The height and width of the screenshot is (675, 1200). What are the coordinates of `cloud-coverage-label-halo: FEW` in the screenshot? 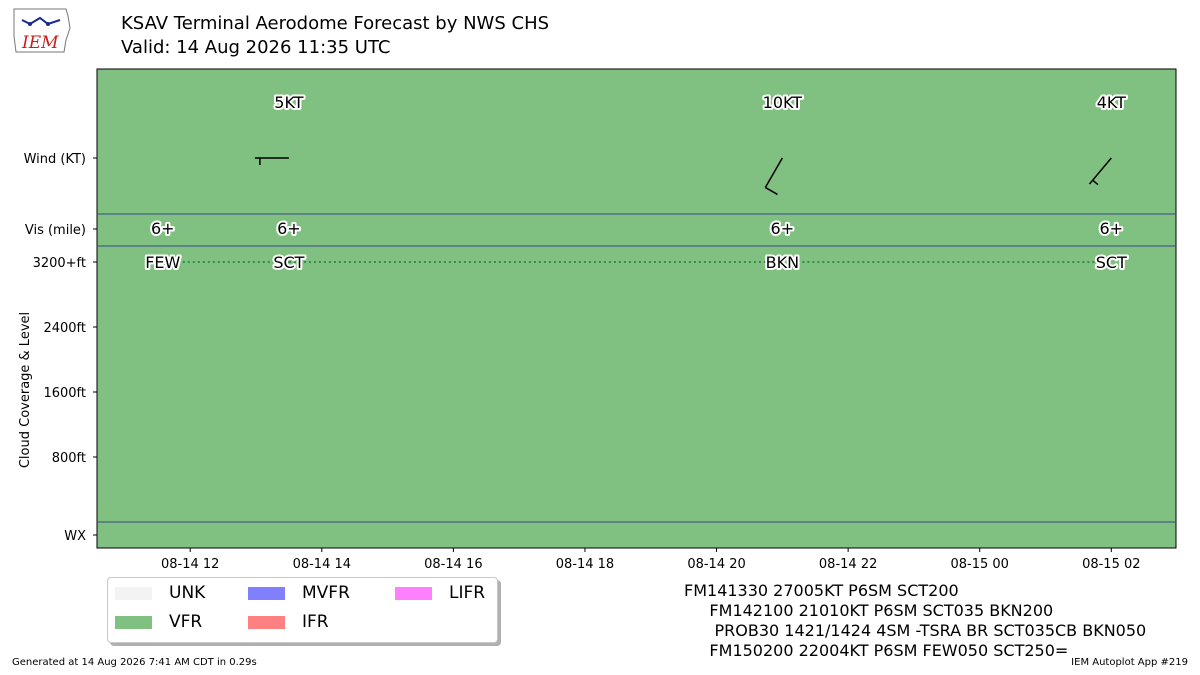 It's located at (162, 262).